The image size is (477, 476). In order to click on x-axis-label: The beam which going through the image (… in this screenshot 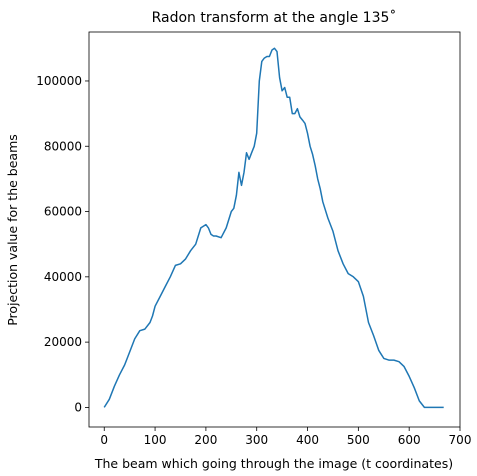, I will do `click(273, 463)`.